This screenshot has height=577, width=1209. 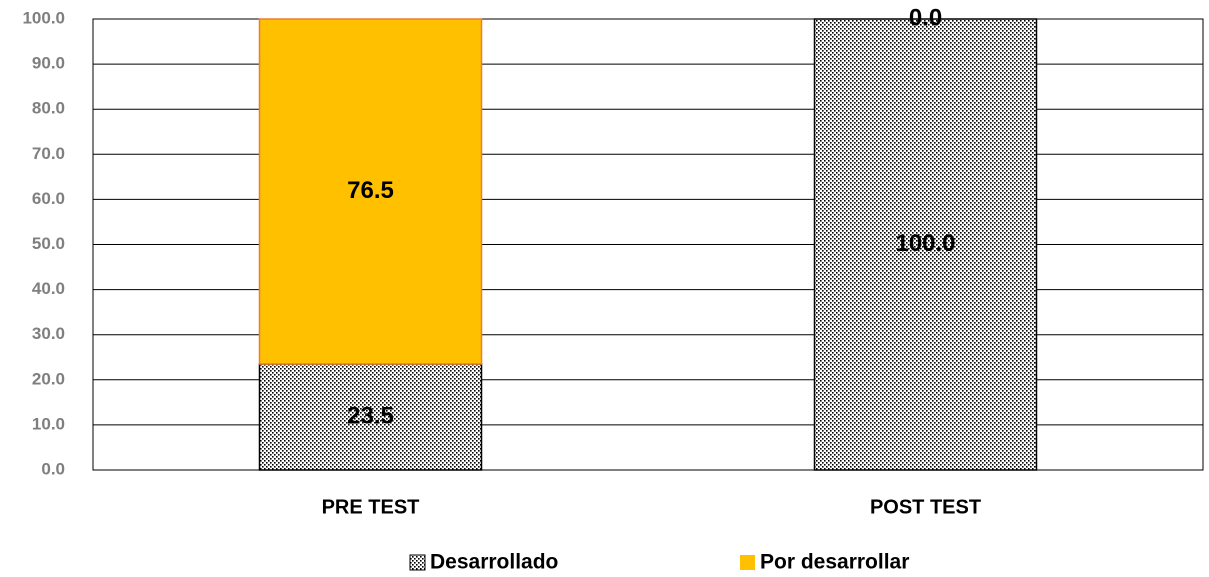 I want to click on data-label: 23.5, so click(x=370, y=415).